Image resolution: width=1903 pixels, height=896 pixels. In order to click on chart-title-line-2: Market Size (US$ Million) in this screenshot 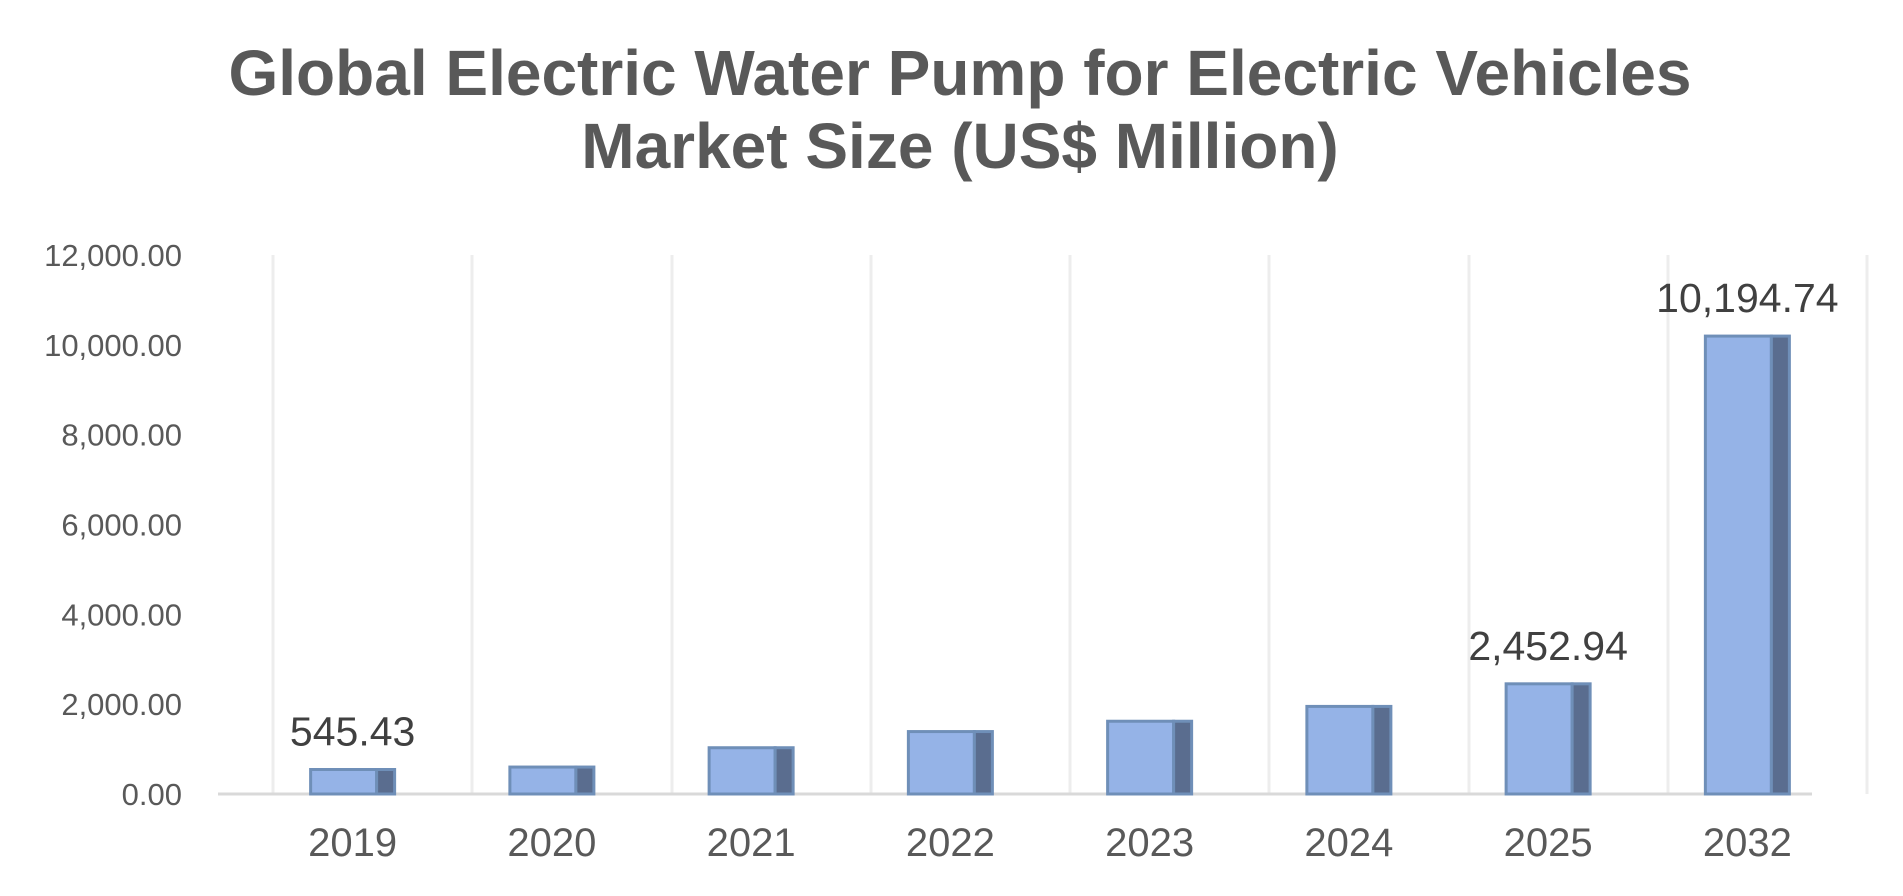, I will do `click(959, 146)`.